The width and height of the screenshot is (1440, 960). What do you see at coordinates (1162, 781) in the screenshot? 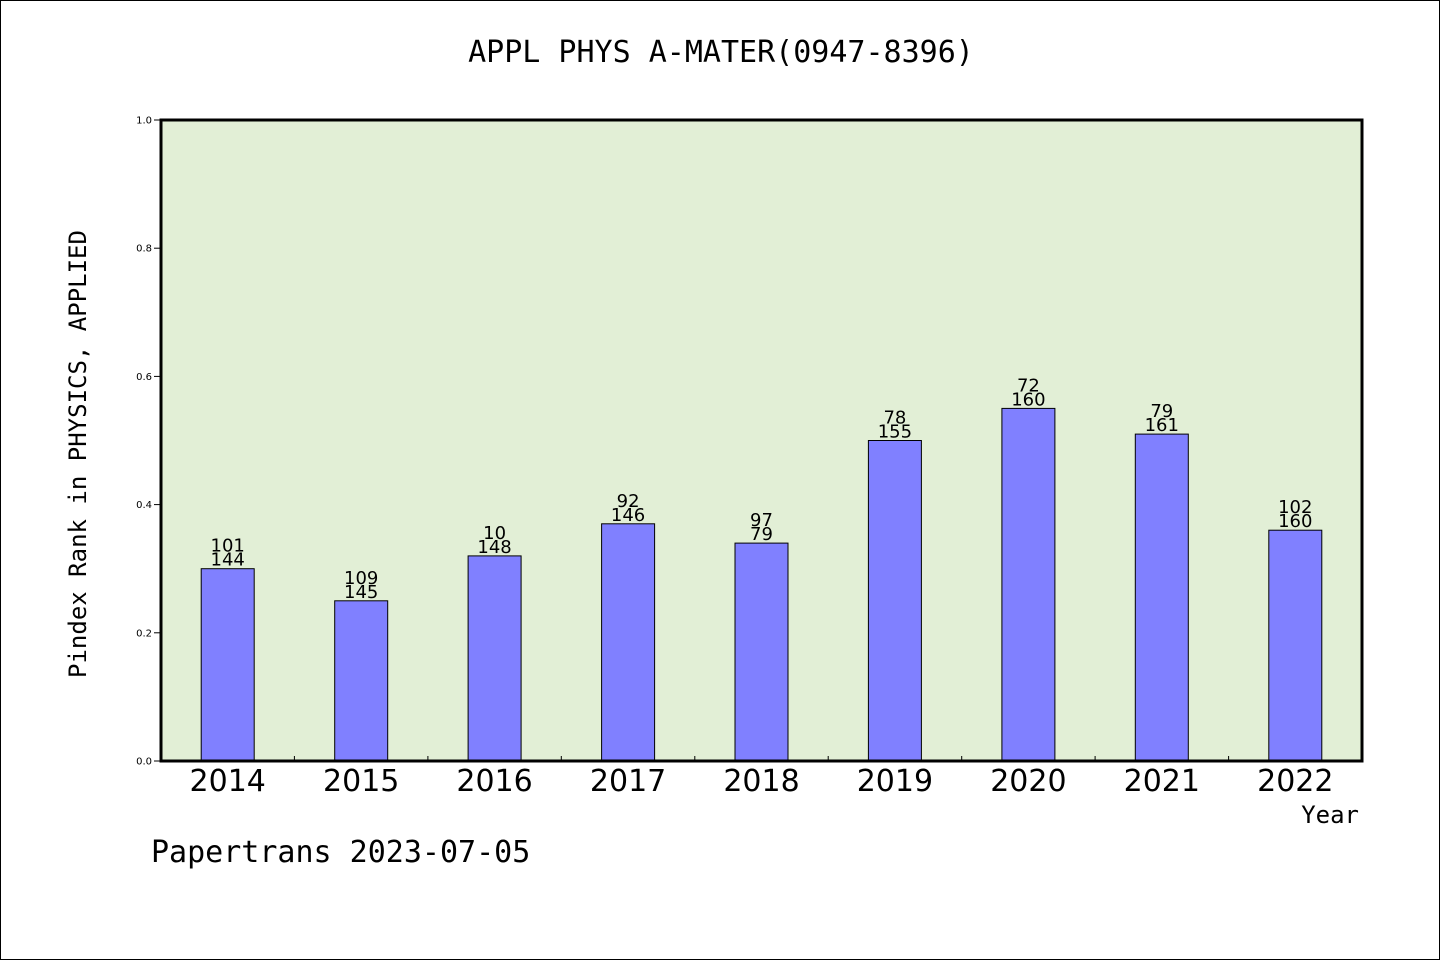
I see `x-tick-label-2021: 2021` at bounding box center [1162, 781].